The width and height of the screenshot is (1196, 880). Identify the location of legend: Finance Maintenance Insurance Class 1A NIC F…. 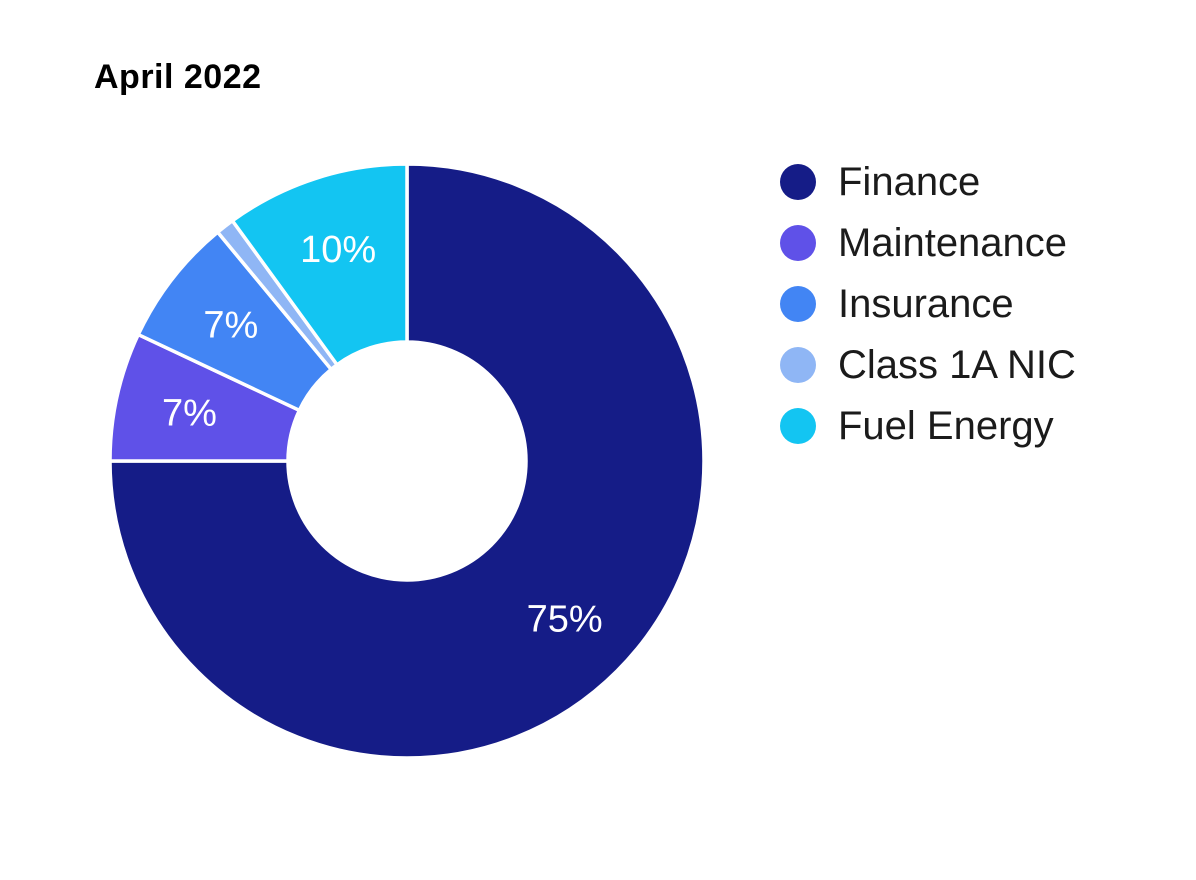
(928, 313).